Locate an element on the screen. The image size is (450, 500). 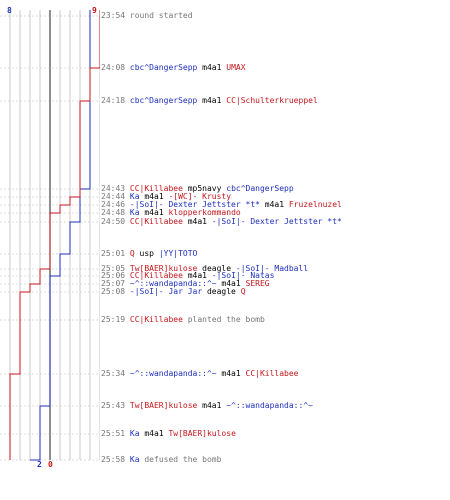
event-row: 25:58 Ka defused the bomb is located at coordinates (161, 459).